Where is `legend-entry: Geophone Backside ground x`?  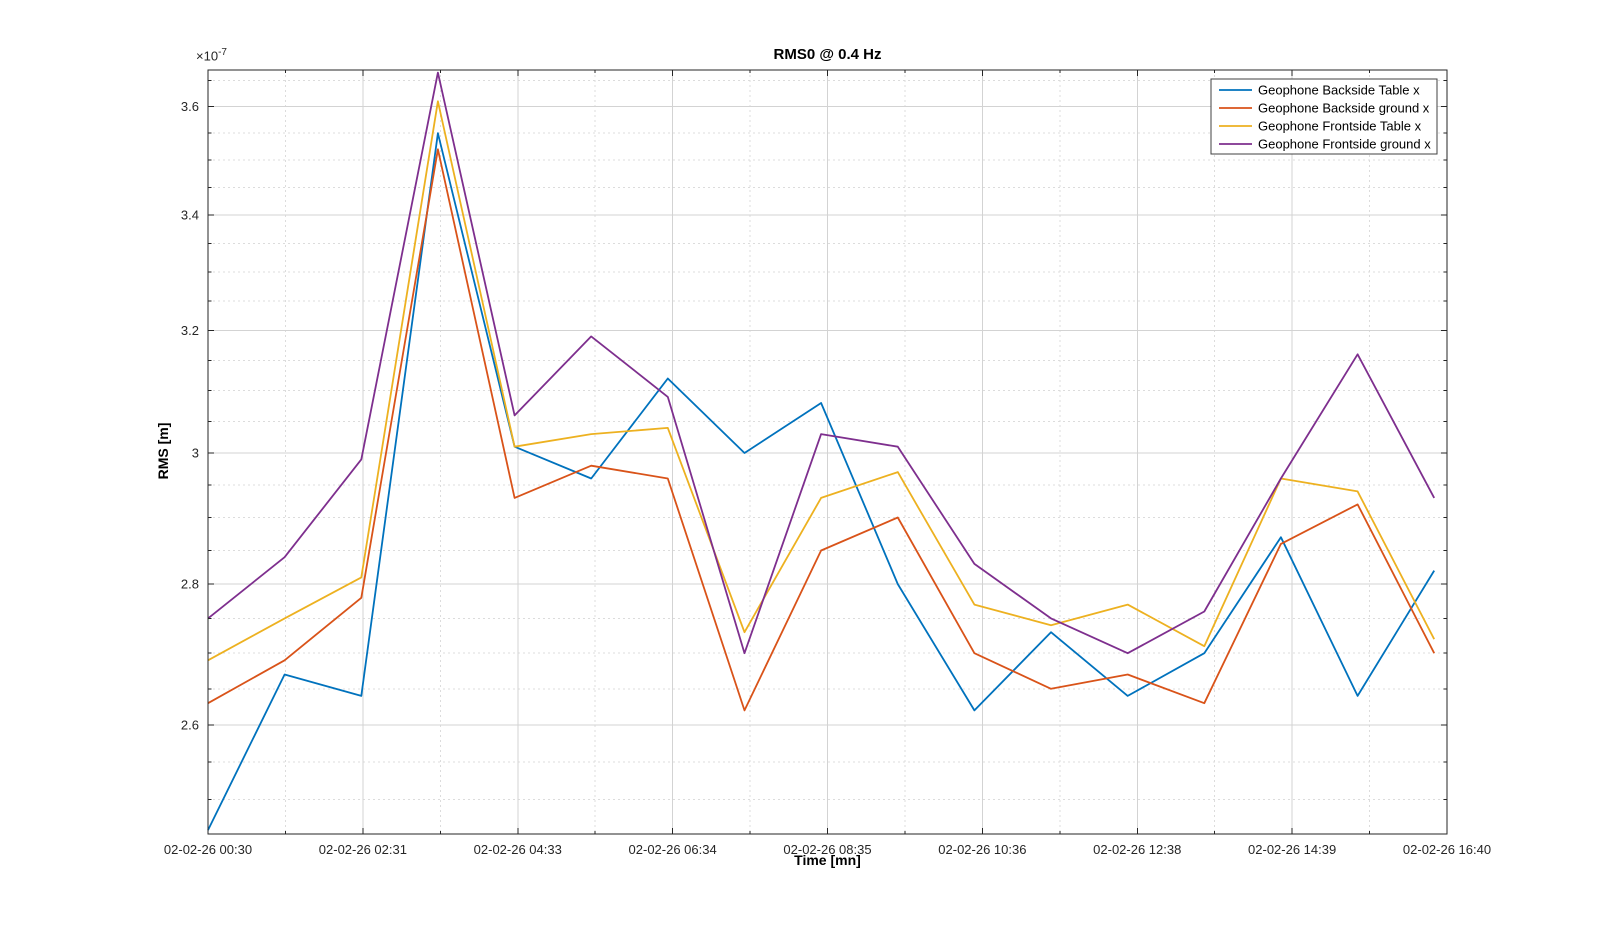 legend-entry: Geophone Backside ground x is located at coordinates (1324, 108).